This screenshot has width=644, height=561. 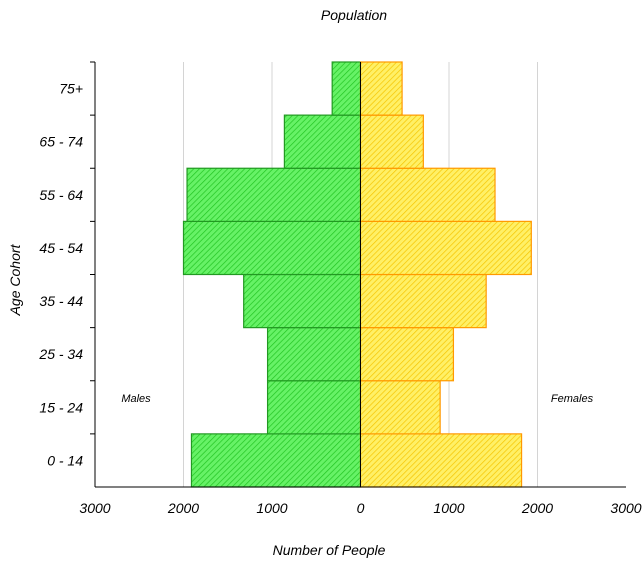 I want to click on y-tick-label: 45 - 54, so click(x=61, y=248).